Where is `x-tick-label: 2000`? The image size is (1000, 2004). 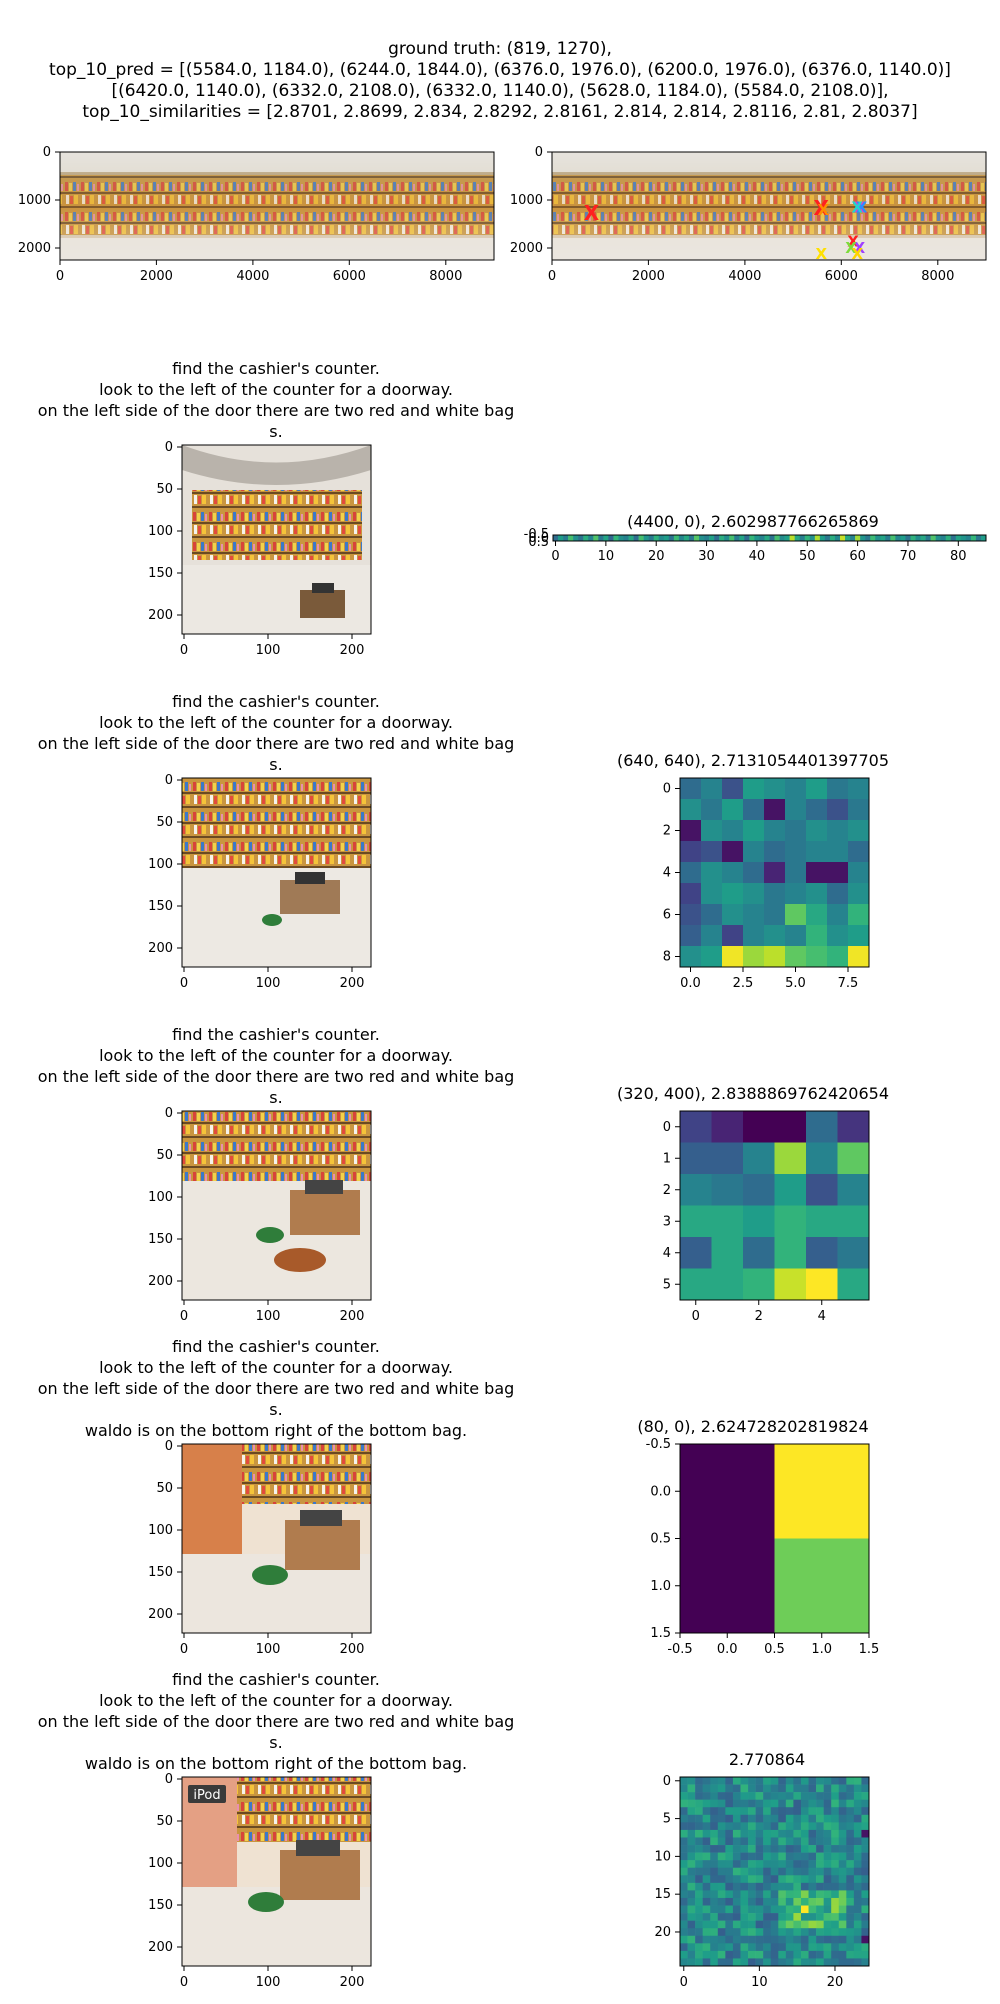
x-tick-label: 2000 is located at coordinates (156, 276).